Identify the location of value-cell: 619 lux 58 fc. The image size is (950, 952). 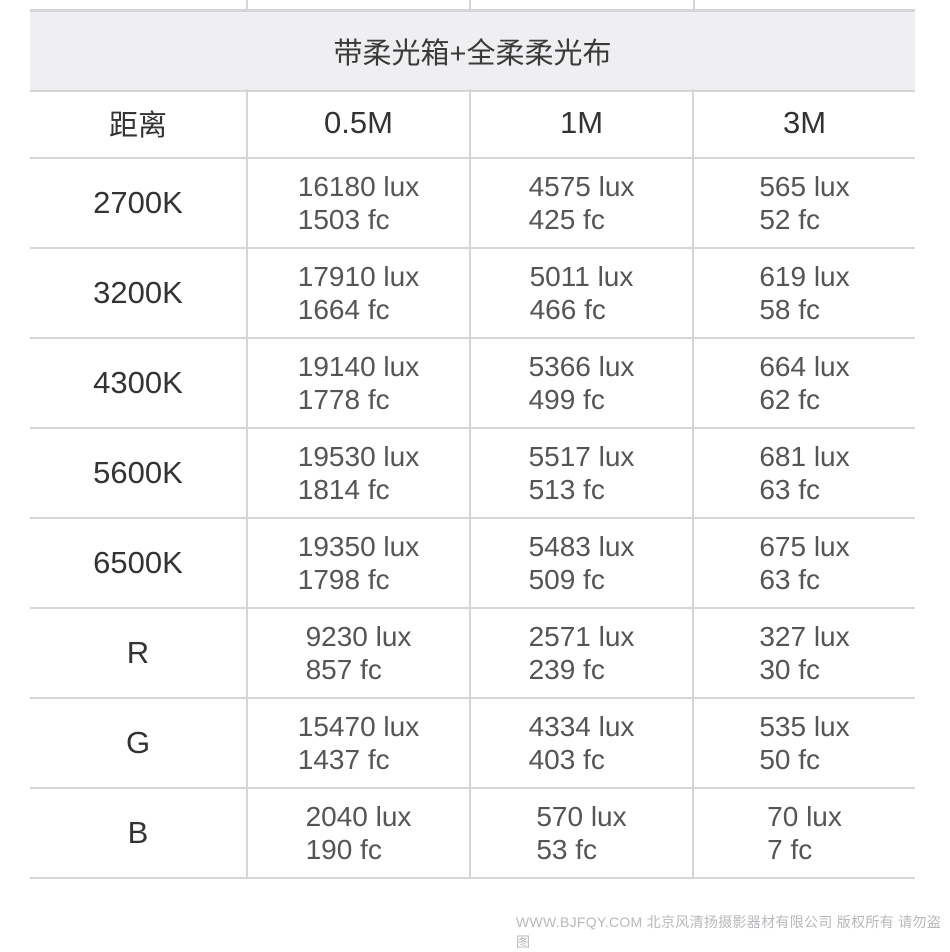
(803, 293).